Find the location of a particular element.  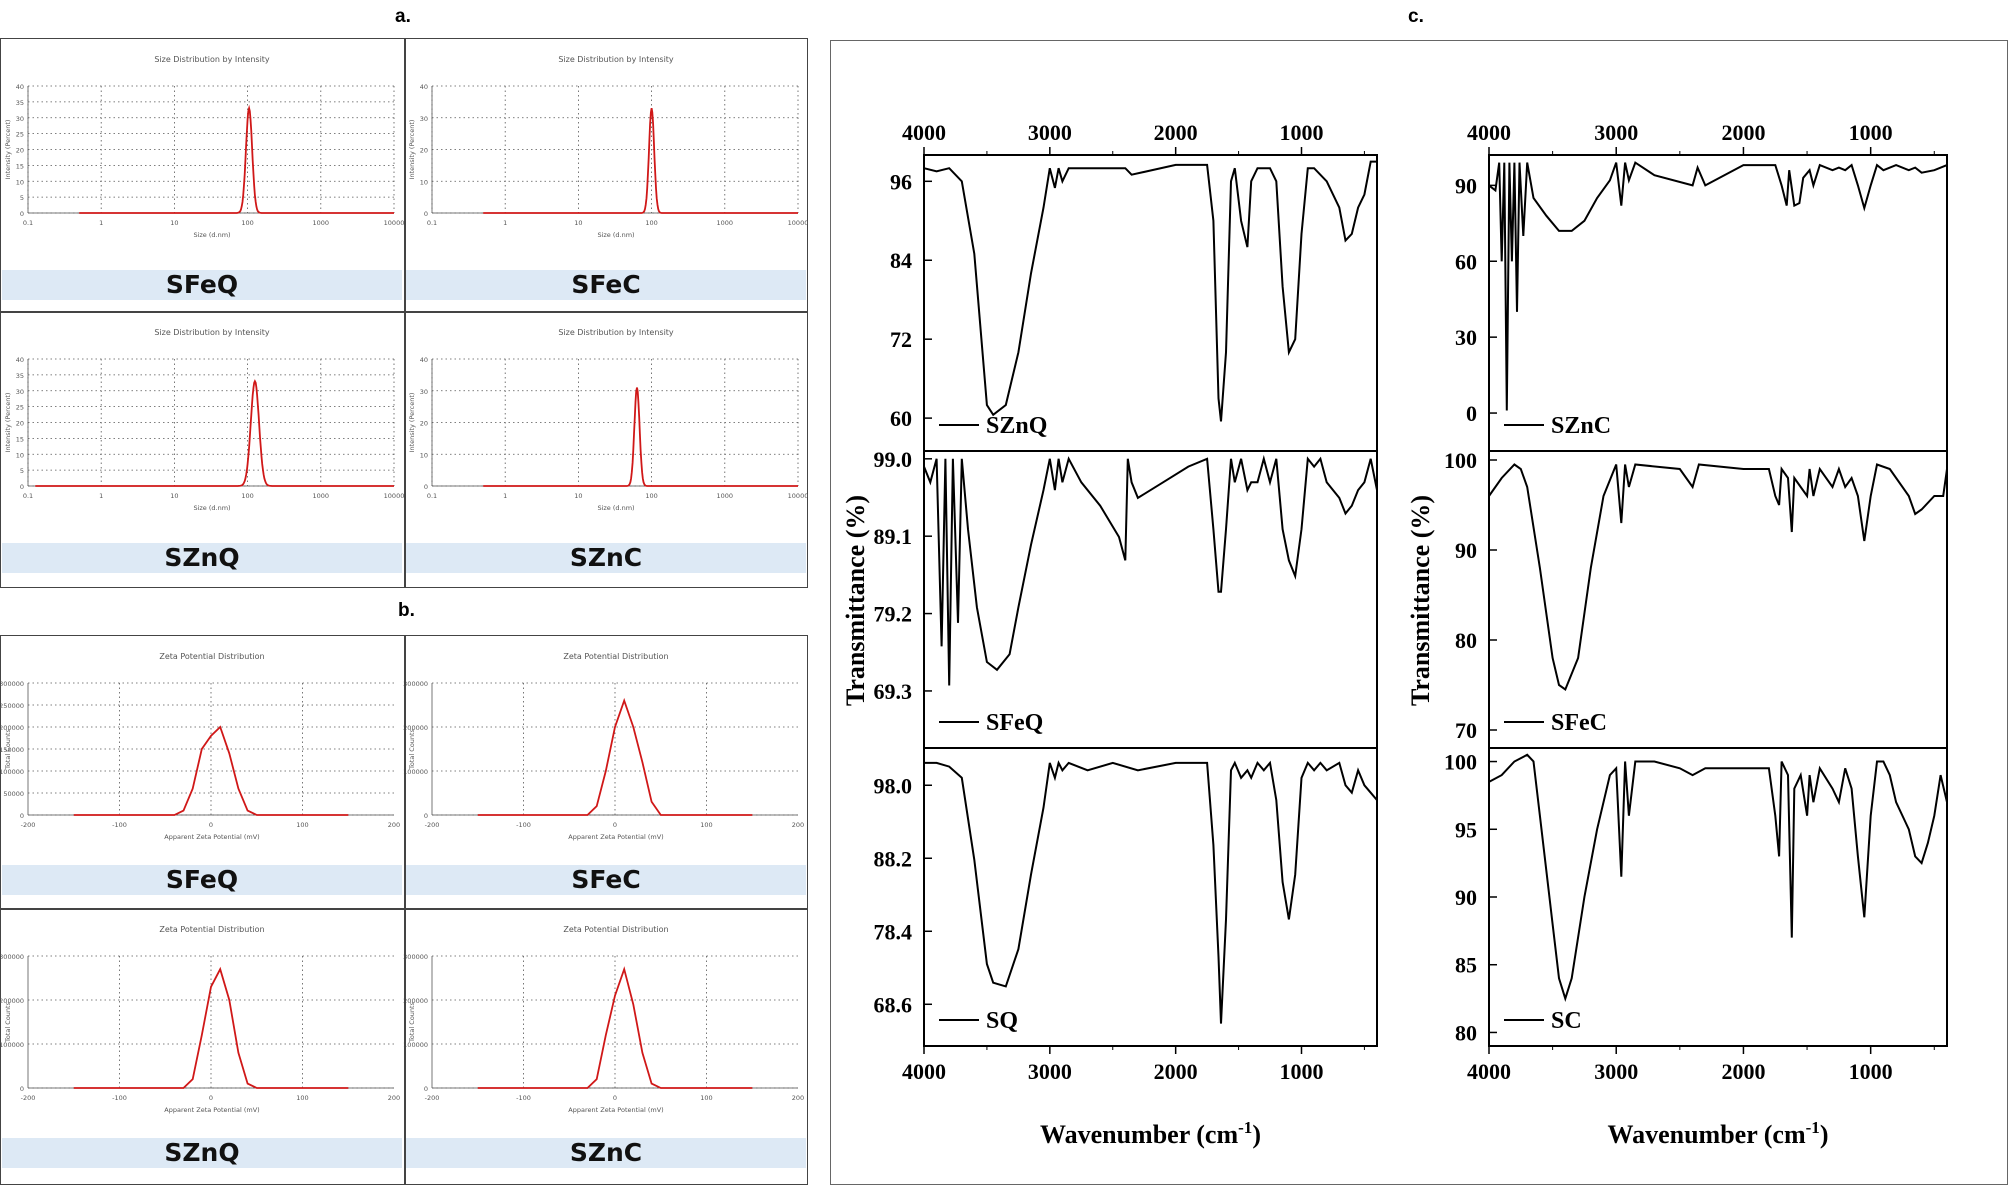

x-tick-label: -100 is located at coordinates (523, 1098).